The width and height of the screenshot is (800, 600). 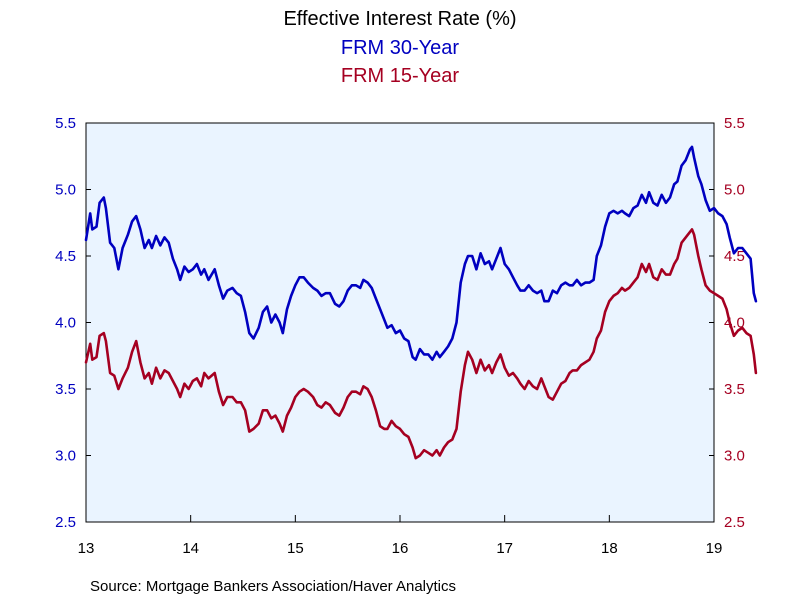 I want to click on y-tick-label-right: 5.0, so click(x=734, y=190).